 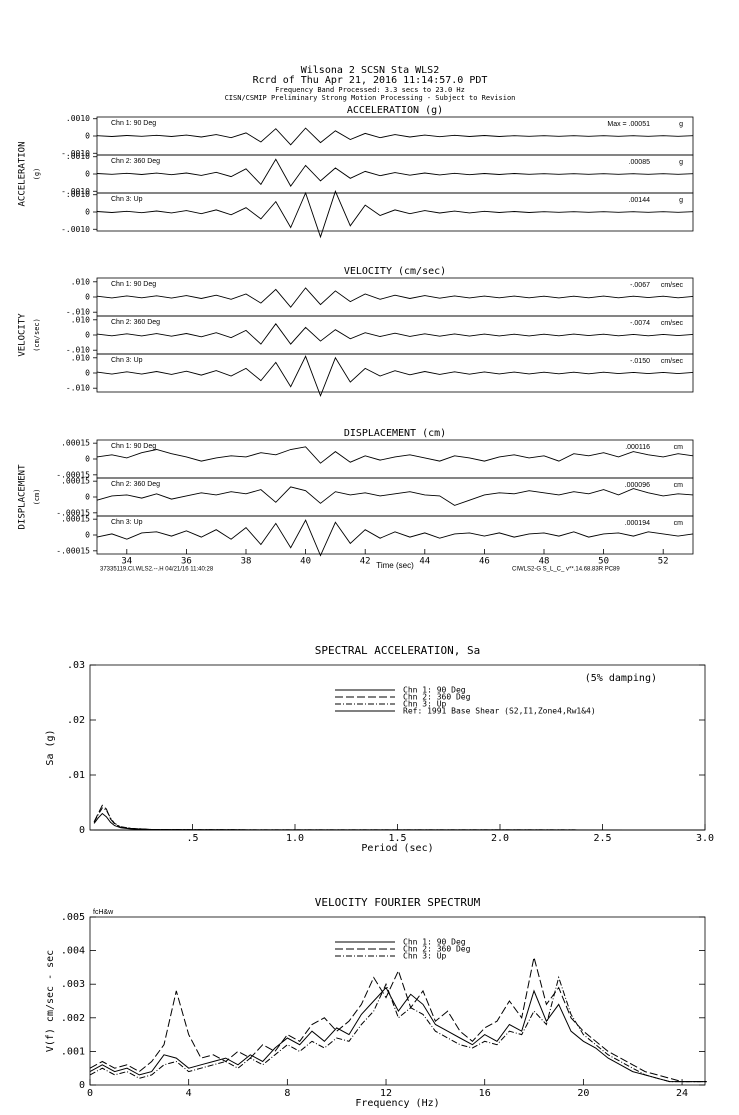 I want to click on footer-left: 37335119.CI.WLS2.--.H 04/21/16 11:40:28, so click(x=157, y=570).